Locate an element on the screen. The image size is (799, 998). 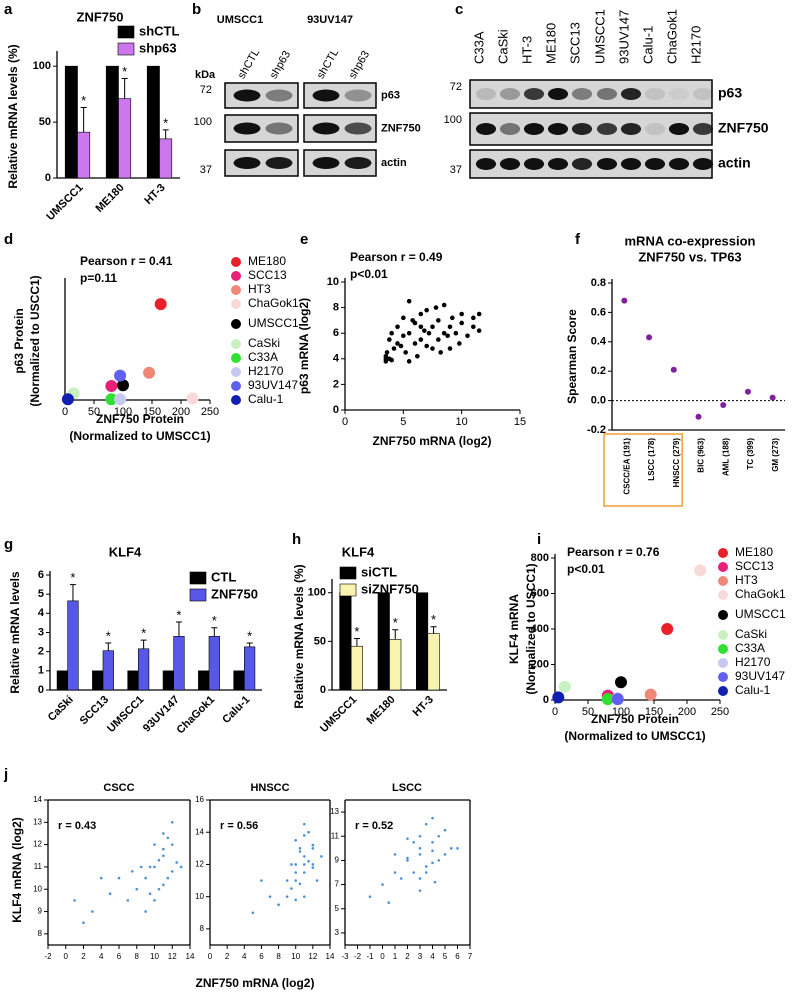
panel-letter: c is located at coordinates (459, 9).